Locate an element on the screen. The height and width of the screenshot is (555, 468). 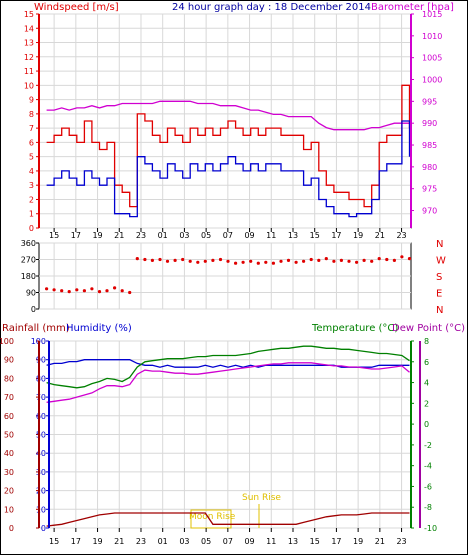
temperature-y-tick-label: 4 is located at coordinates (426, 383).